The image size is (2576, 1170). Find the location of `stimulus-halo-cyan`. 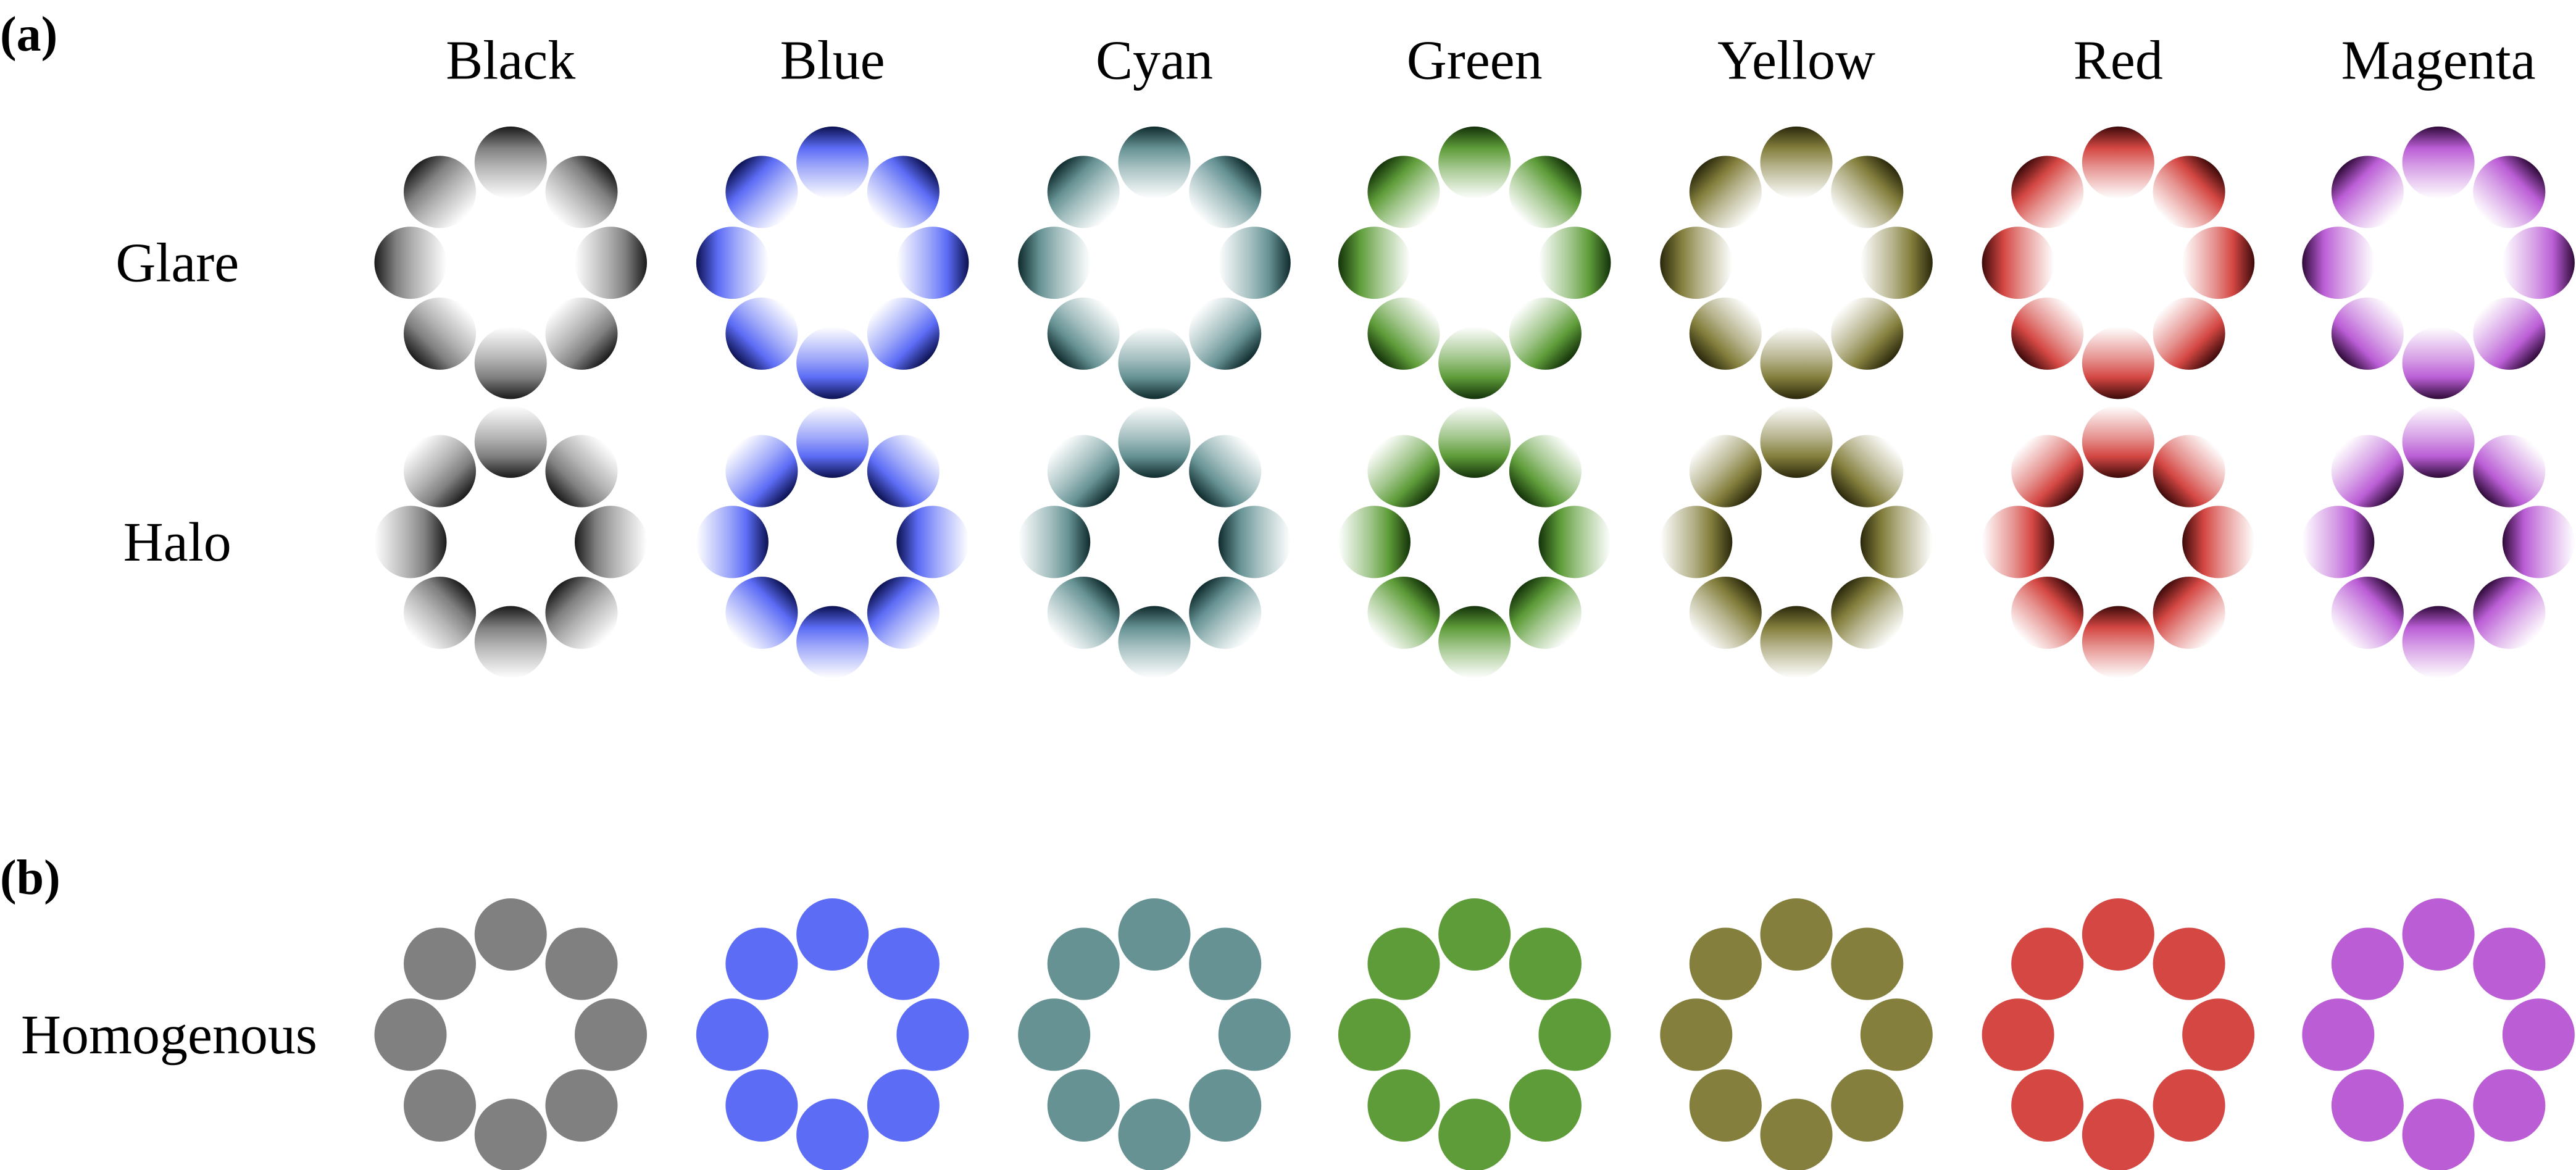

stimulus-halo-cyan is located at coordinates (1154, 542).